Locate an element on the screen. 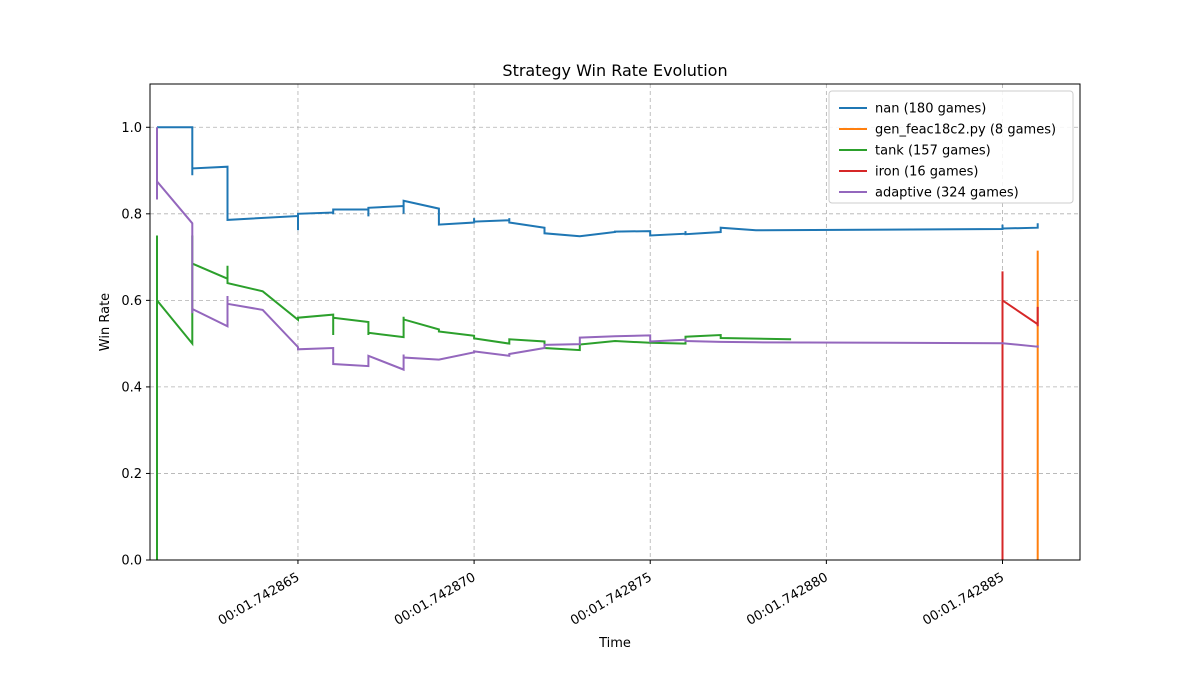  y-tick-label: 0.8 is located at coordinates (131, 214).